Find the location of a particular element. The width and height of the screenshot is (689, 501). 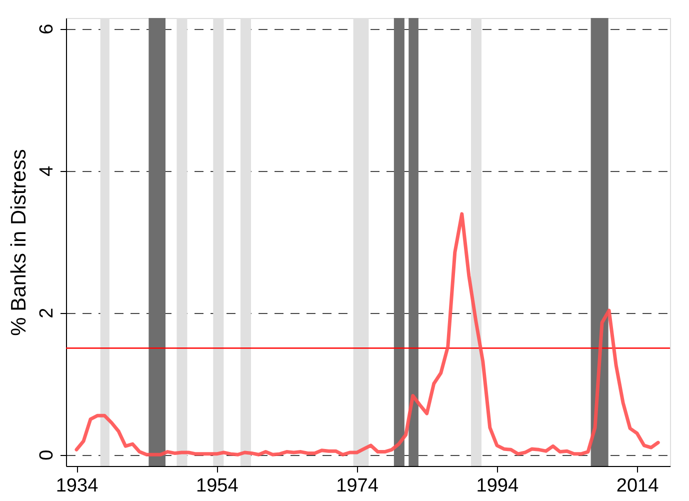

y-tick-label: 0 is located at coordinates (47, 455).